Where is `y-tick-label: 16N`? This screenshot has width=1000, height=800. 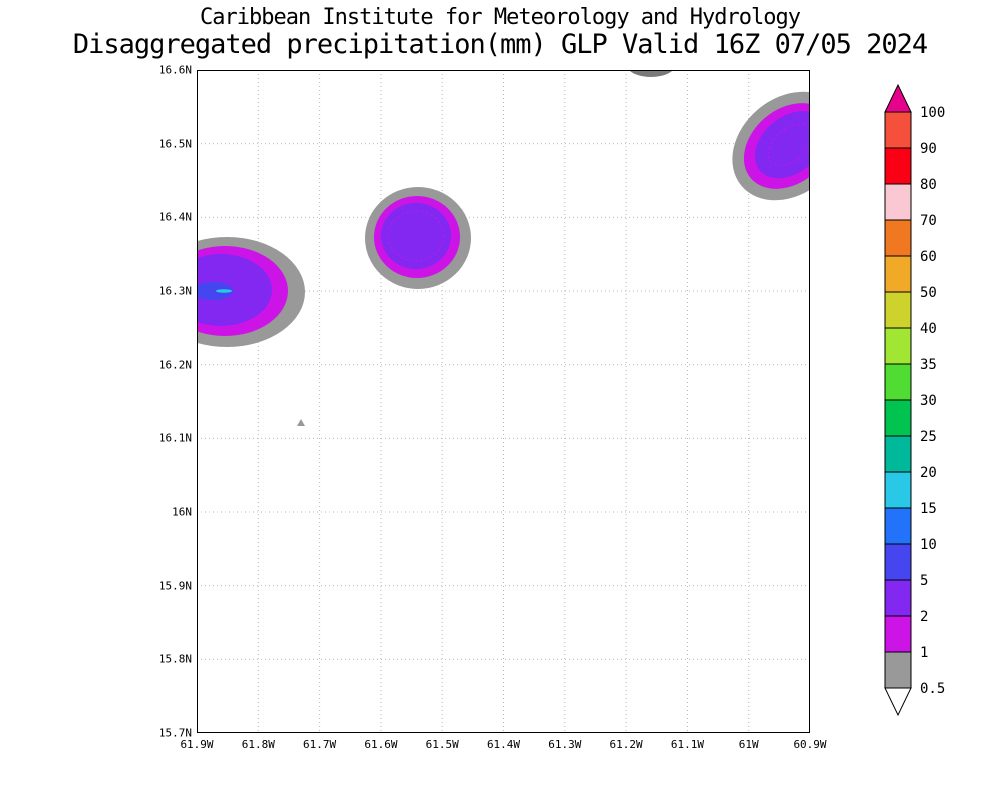 y-tick-label: 16N is located at coordinates (182, 512).